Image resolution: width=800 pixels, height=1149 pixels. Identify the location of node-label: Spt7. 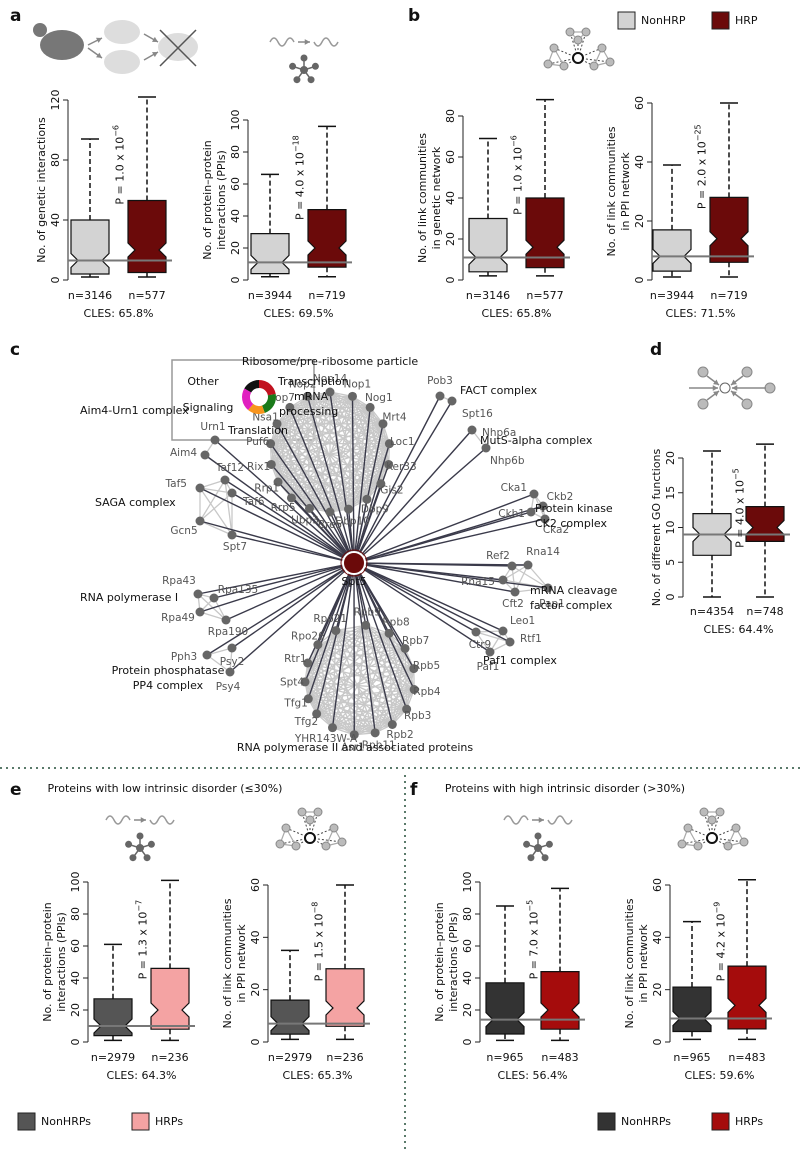
(235, 547).